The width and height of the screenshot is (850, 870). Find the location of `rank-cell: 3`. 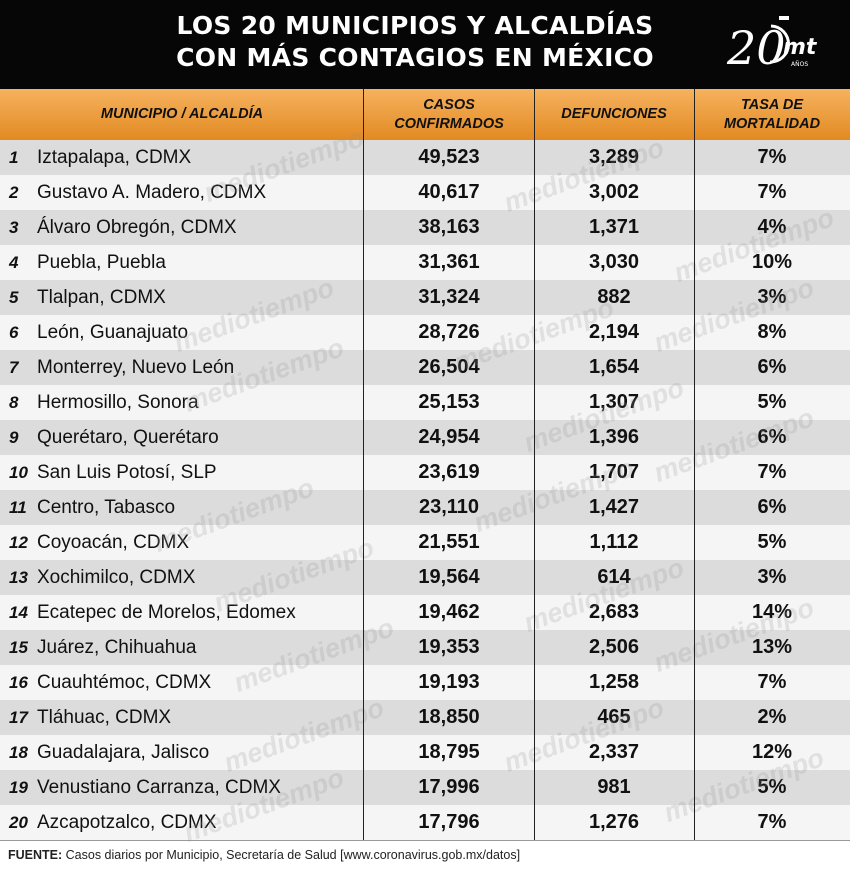

rank-cell: 3 is located at coordinates (14, 227).